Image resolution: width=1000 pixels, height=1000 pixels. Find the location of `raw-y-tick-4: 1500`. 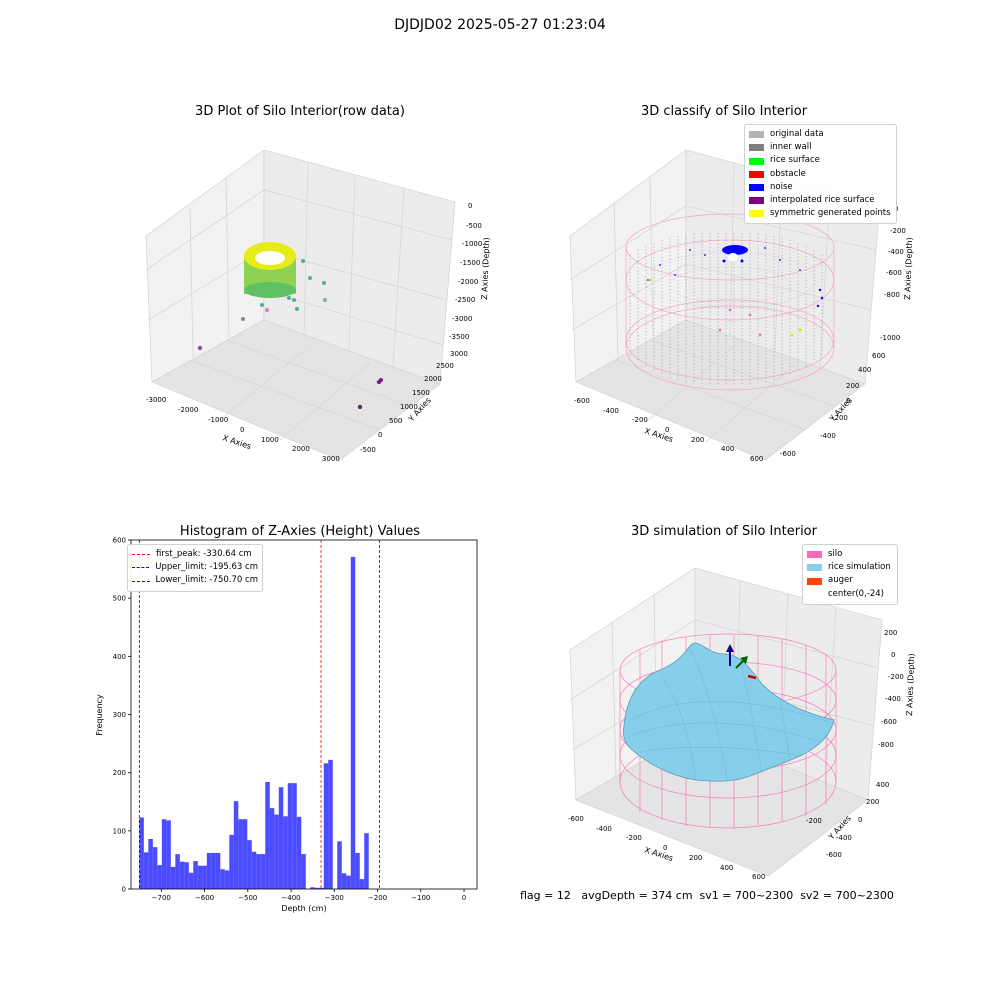

raw-y-tick-4: 1500 is located at coordinates (421, 393).